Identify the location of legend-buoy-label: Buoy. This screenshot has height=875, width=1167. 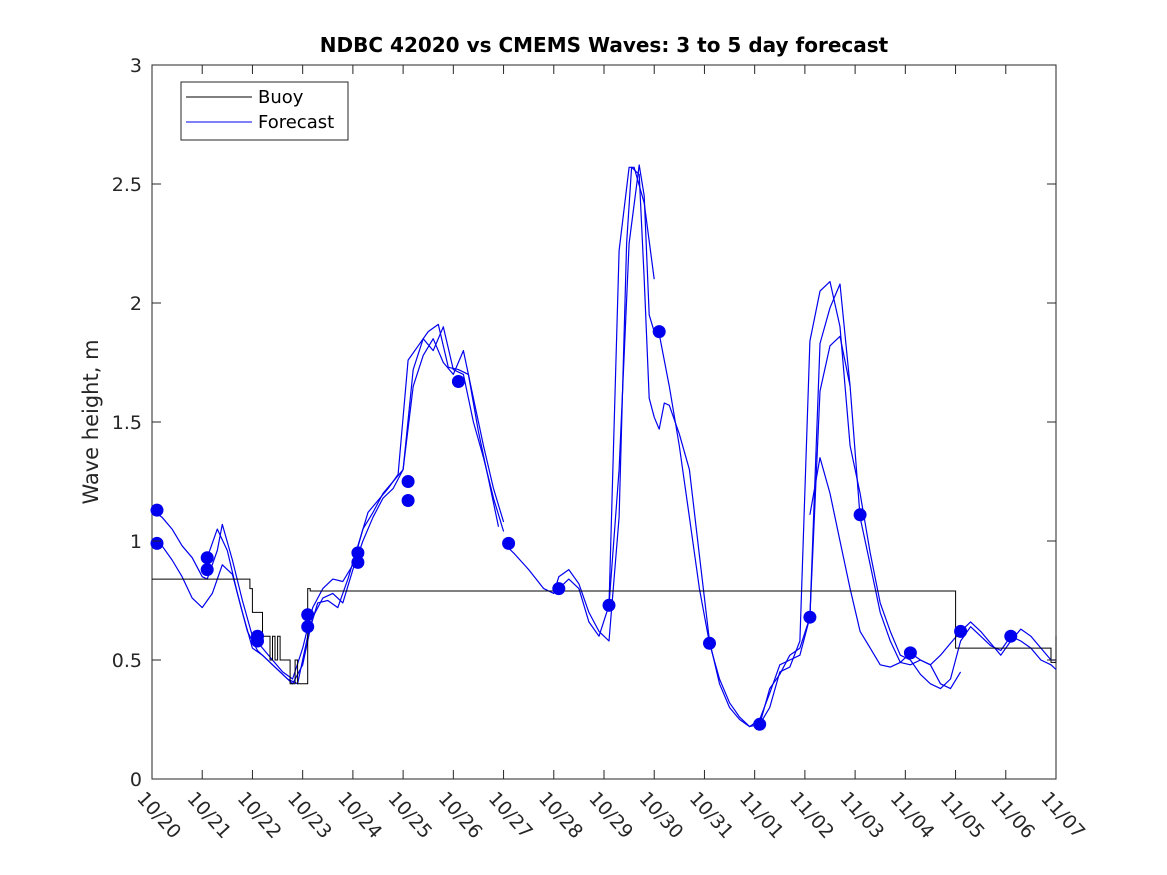
(281, 97).